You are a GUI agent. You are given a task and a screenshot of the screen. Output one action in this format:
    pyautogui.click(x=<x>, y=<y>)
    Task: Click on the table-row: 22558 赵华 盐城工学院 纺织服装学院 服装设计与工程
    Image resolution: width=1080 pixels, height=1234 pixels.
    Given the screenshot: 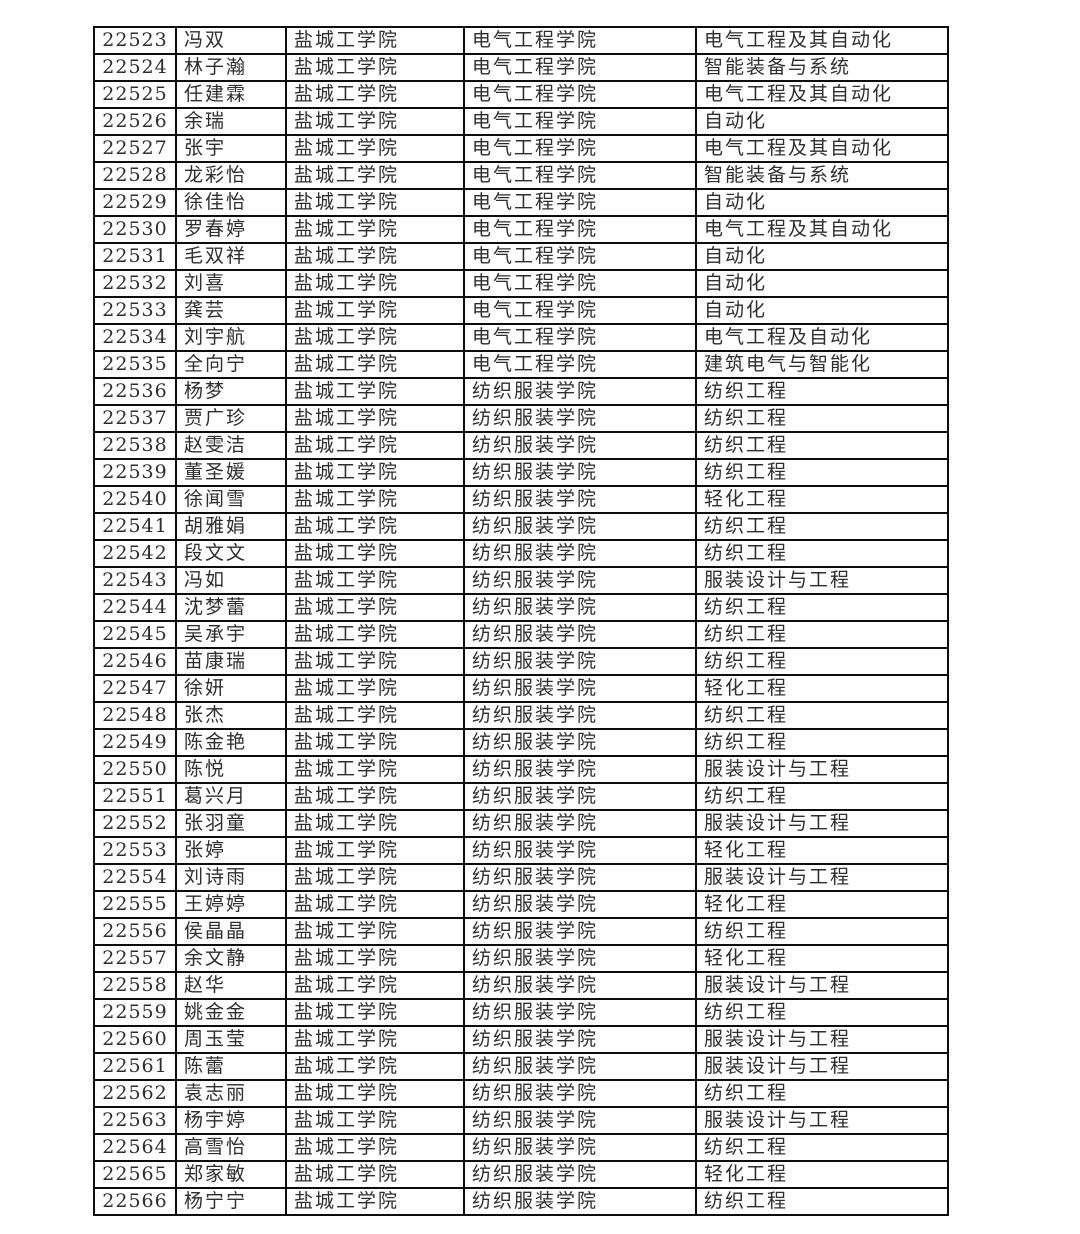 What is the action you would take?
    pyautogui.click(x=521, y=985)
    